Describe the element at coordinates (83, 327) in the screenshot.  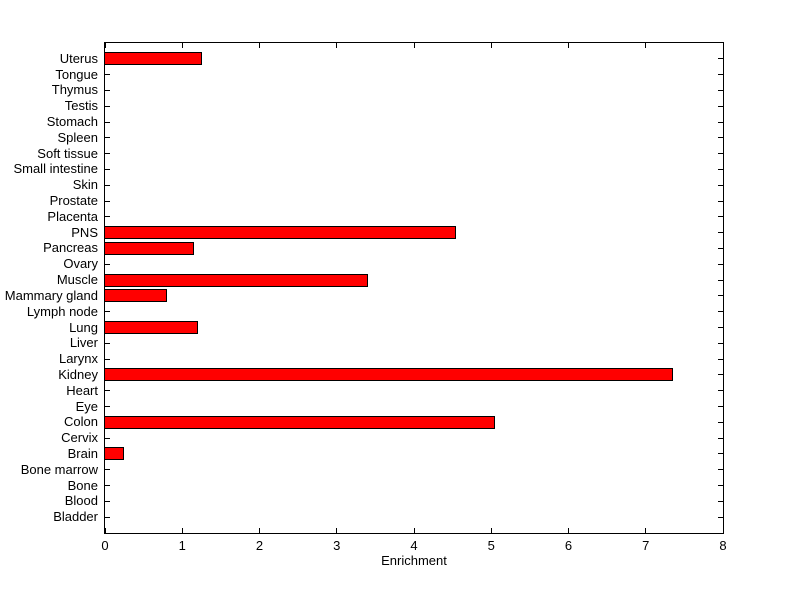
I see `y-axis-label: Lung` at that location.